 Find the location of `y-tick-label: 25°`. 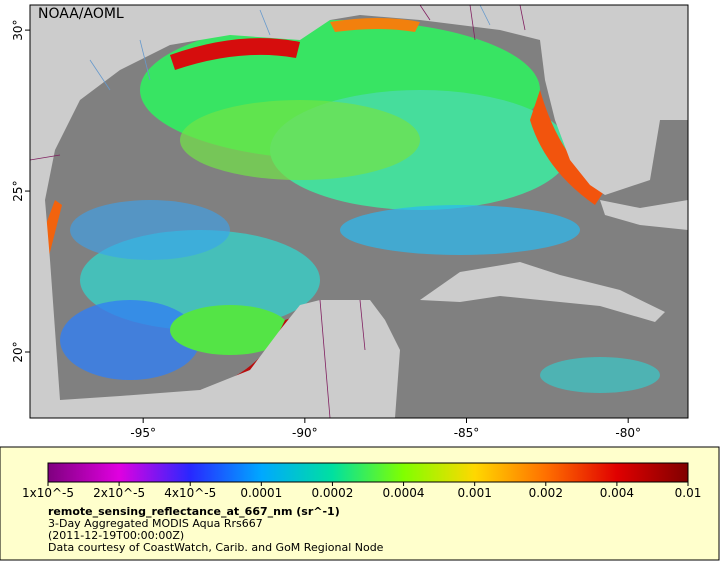

y-tick-label: 25° is located at coordinates (18, 190).